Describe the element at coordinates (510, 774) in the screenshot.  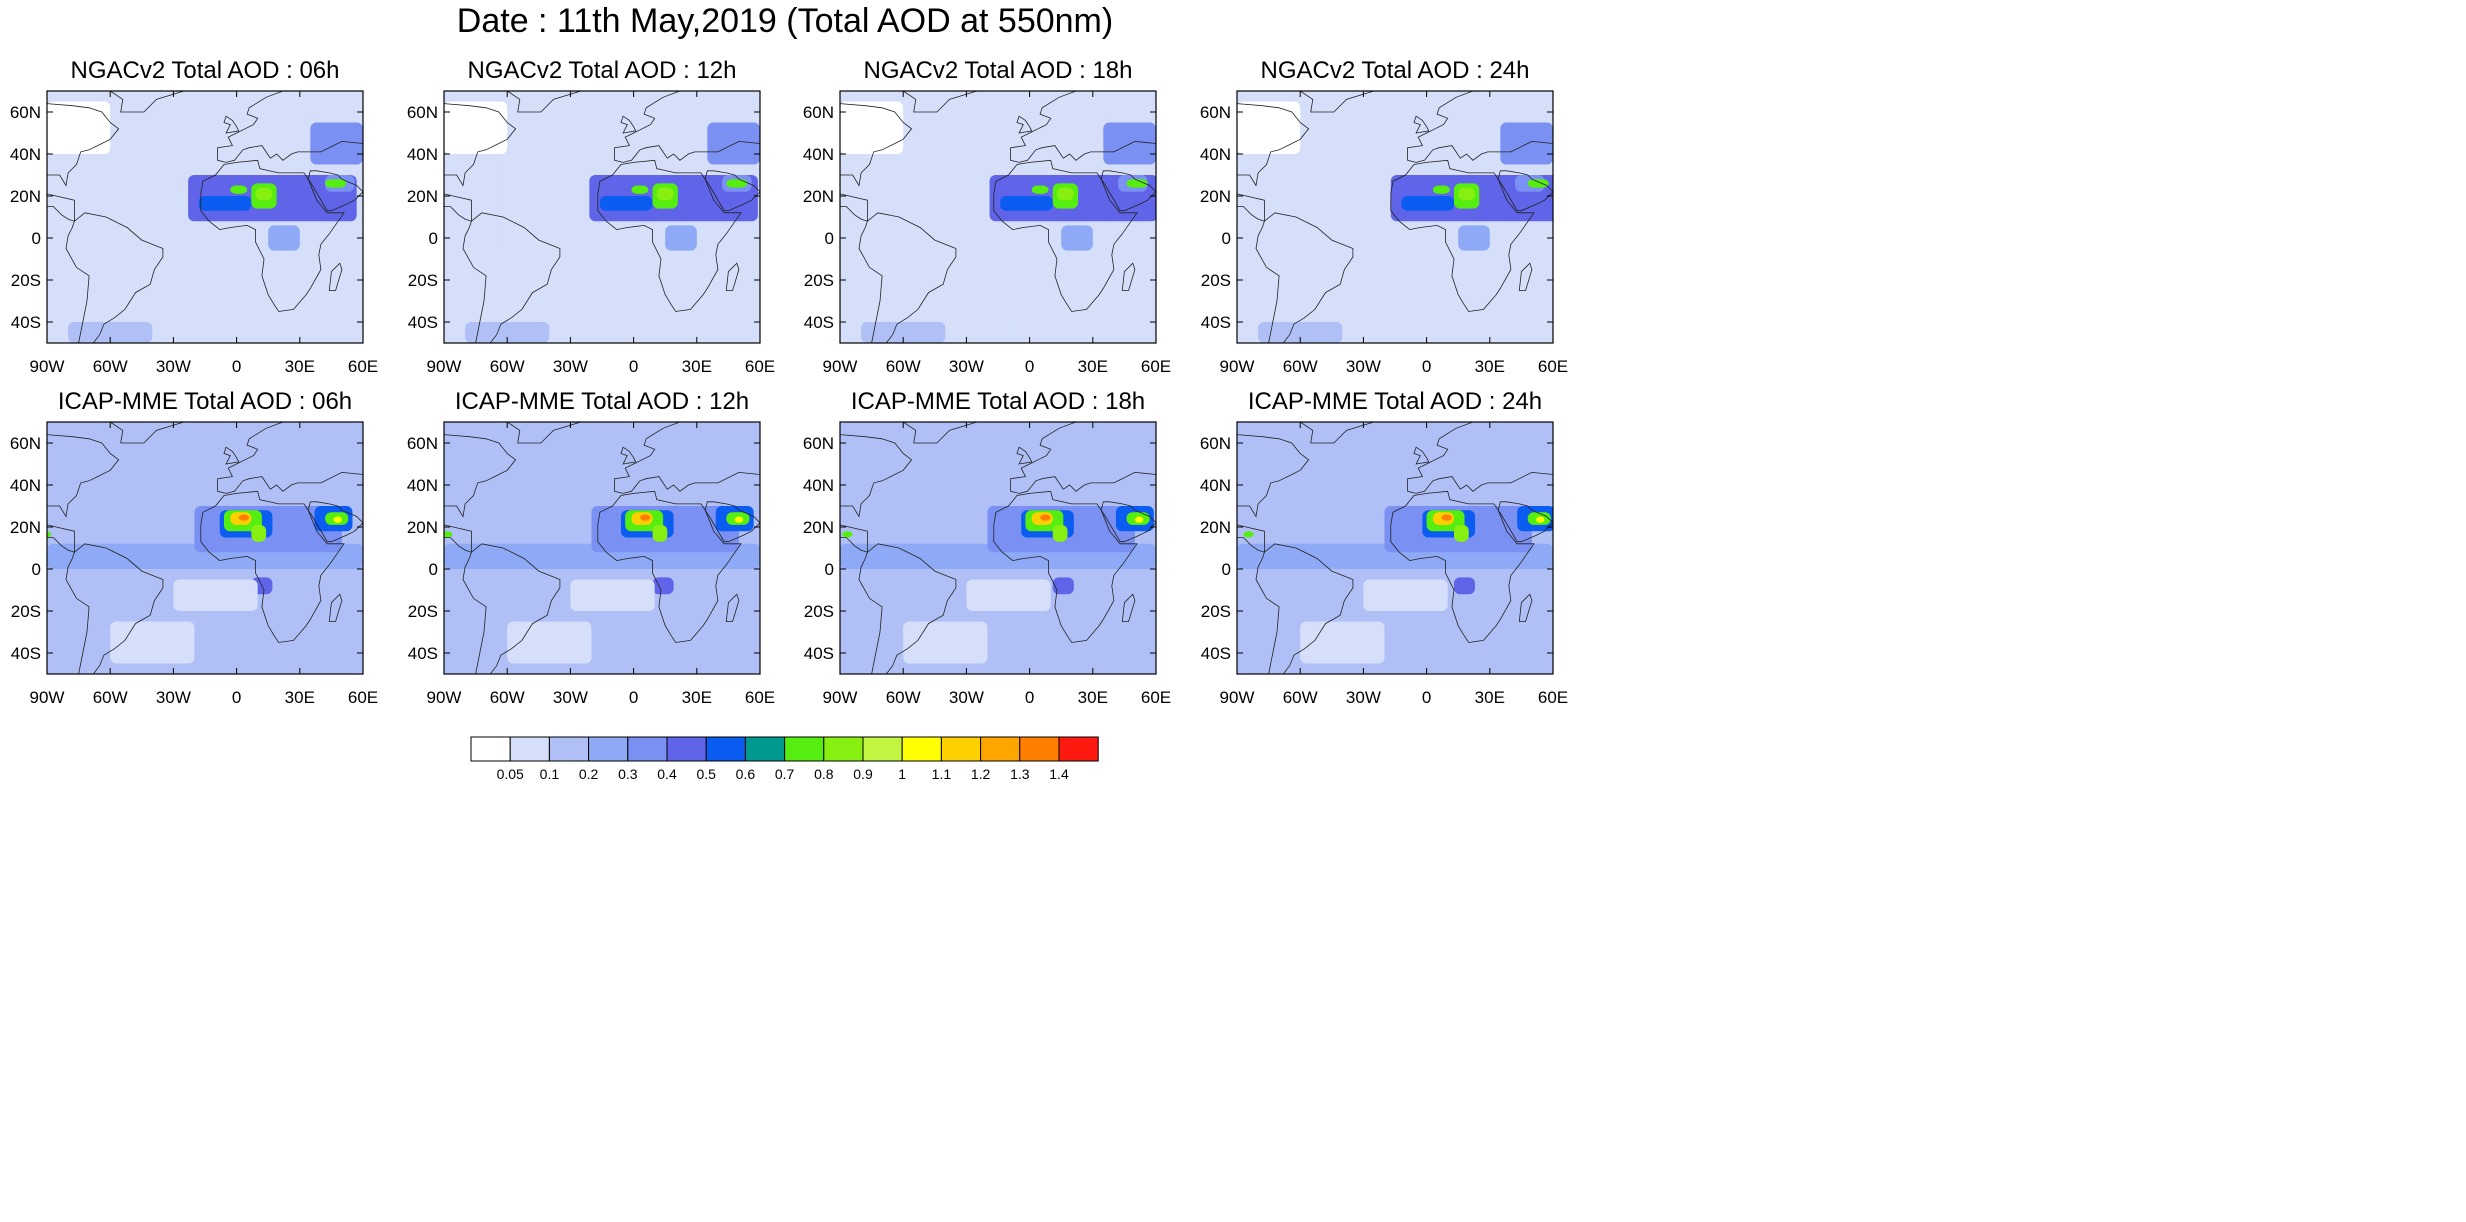
I see `colorbar-label: 0.05` at that location.